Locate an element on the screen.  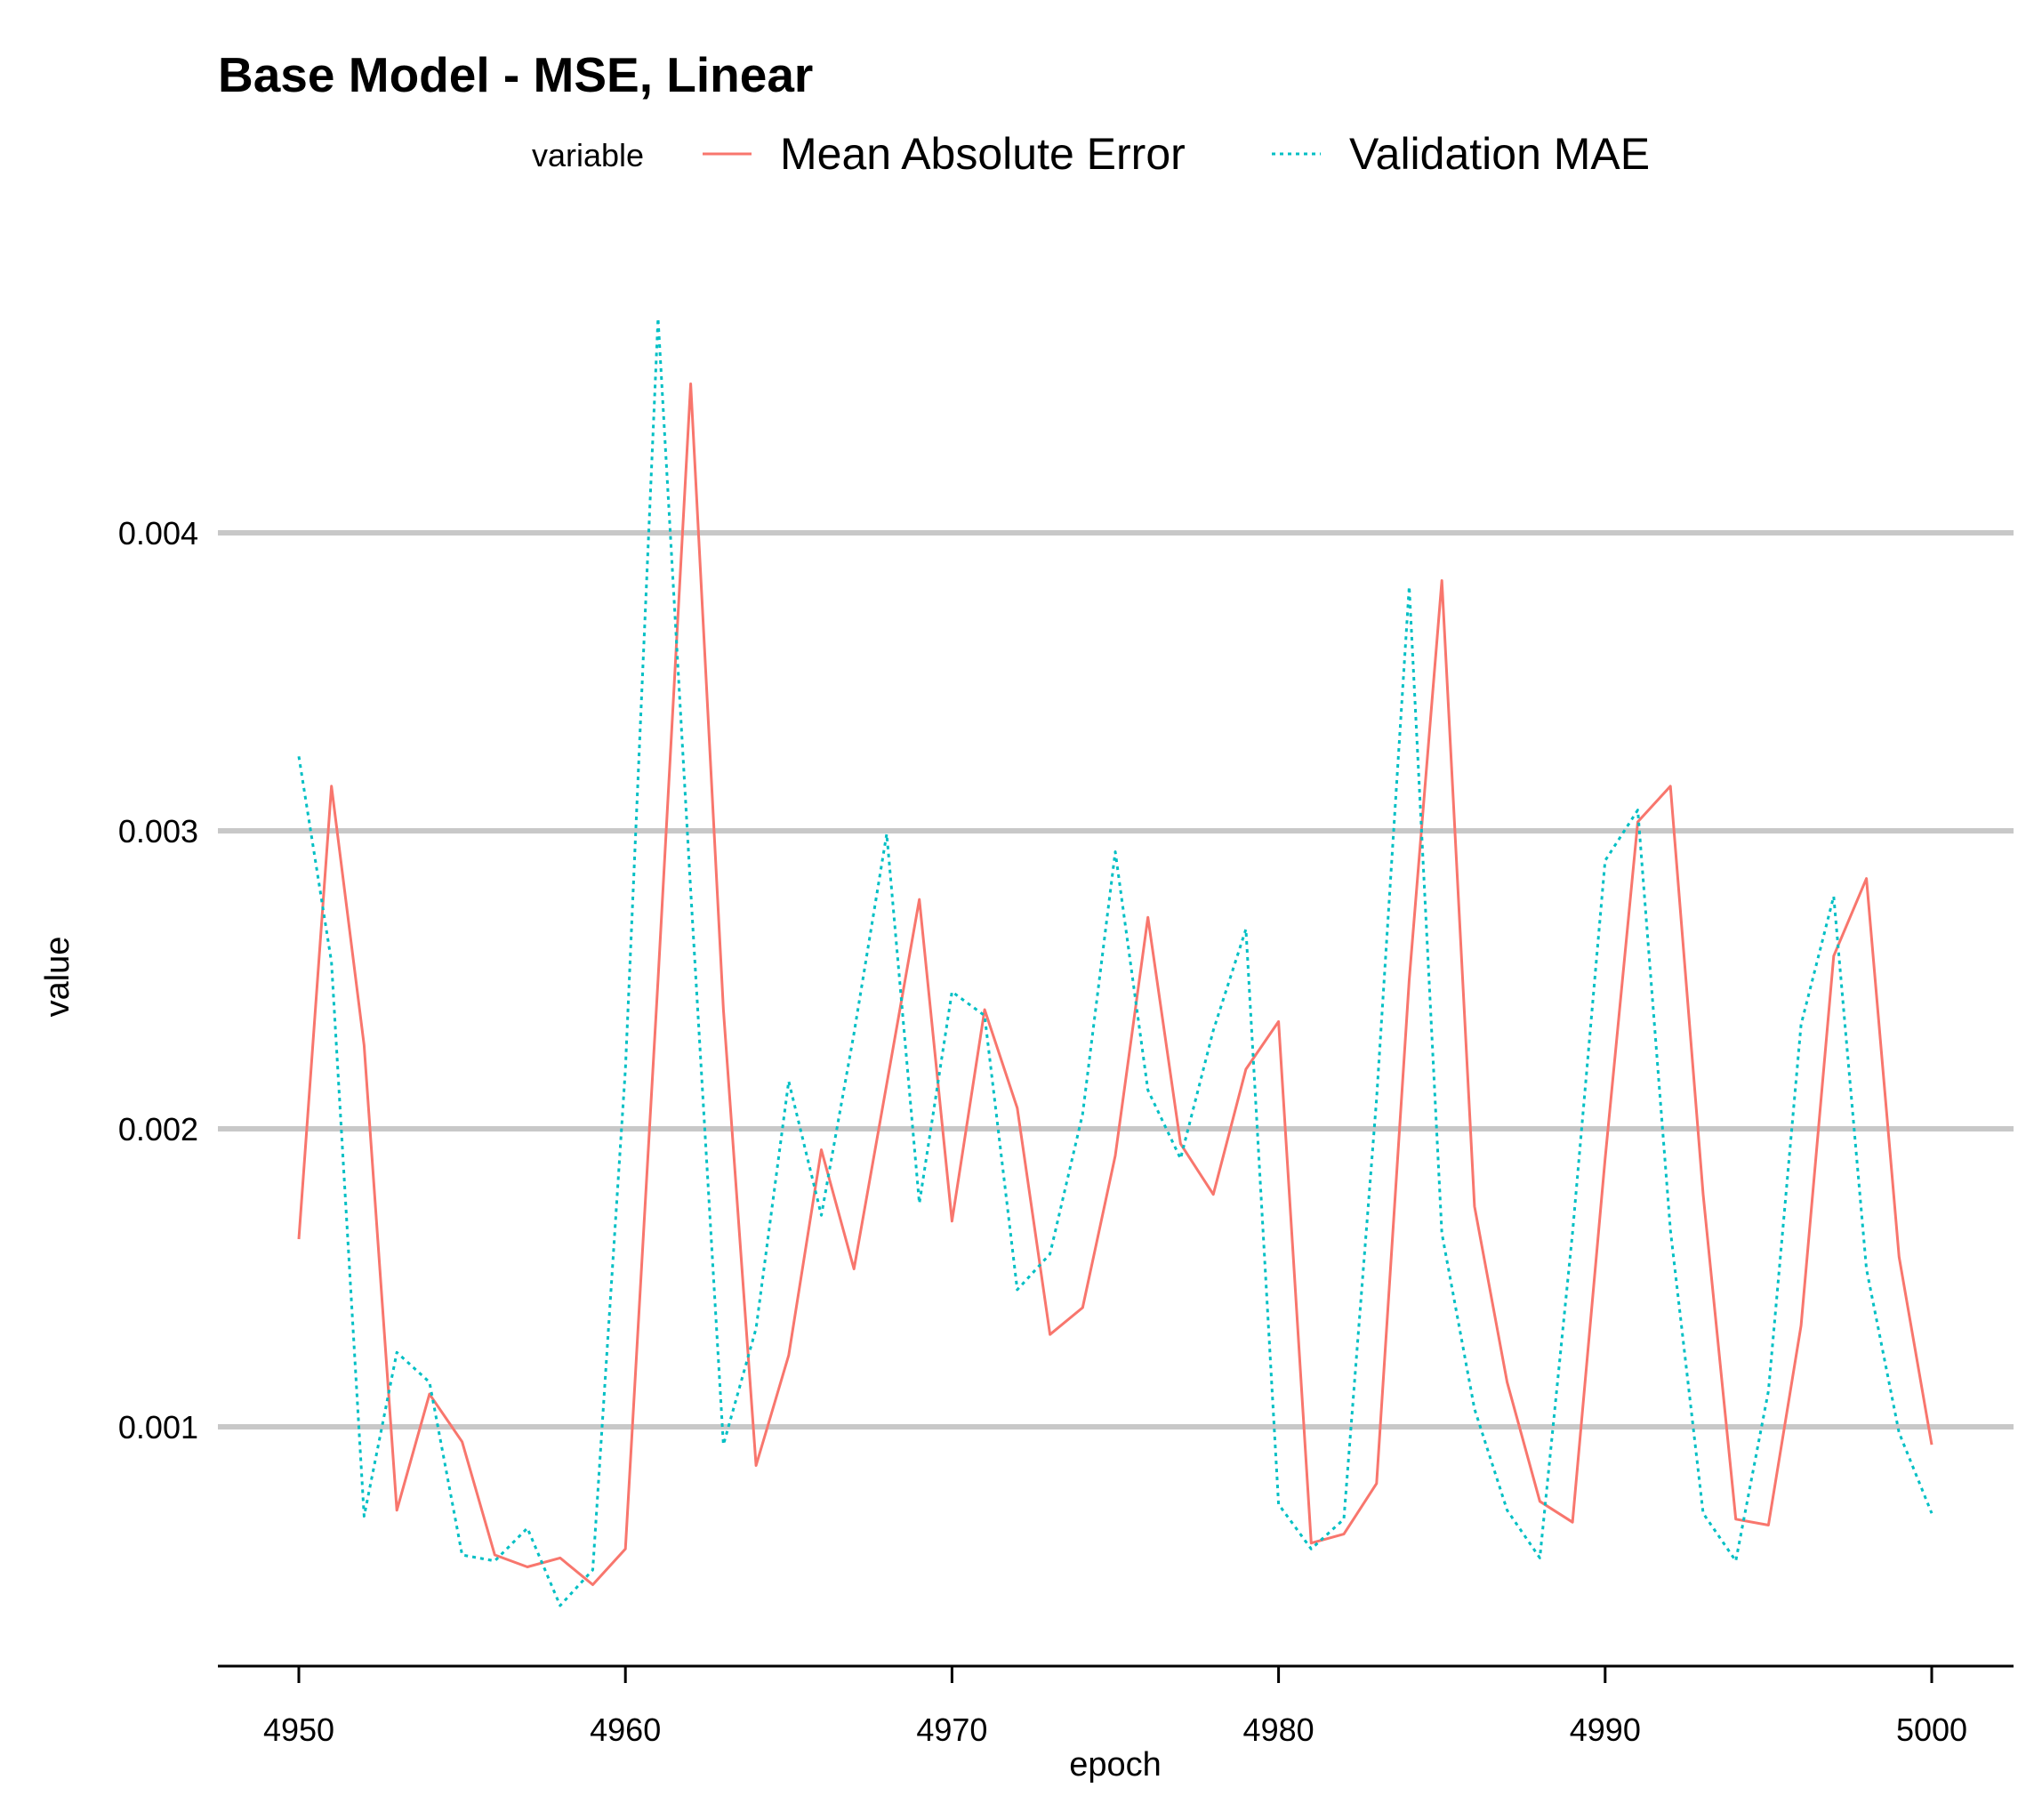
x-tick-label: 5000 is located at coordinates (1931, 1729).